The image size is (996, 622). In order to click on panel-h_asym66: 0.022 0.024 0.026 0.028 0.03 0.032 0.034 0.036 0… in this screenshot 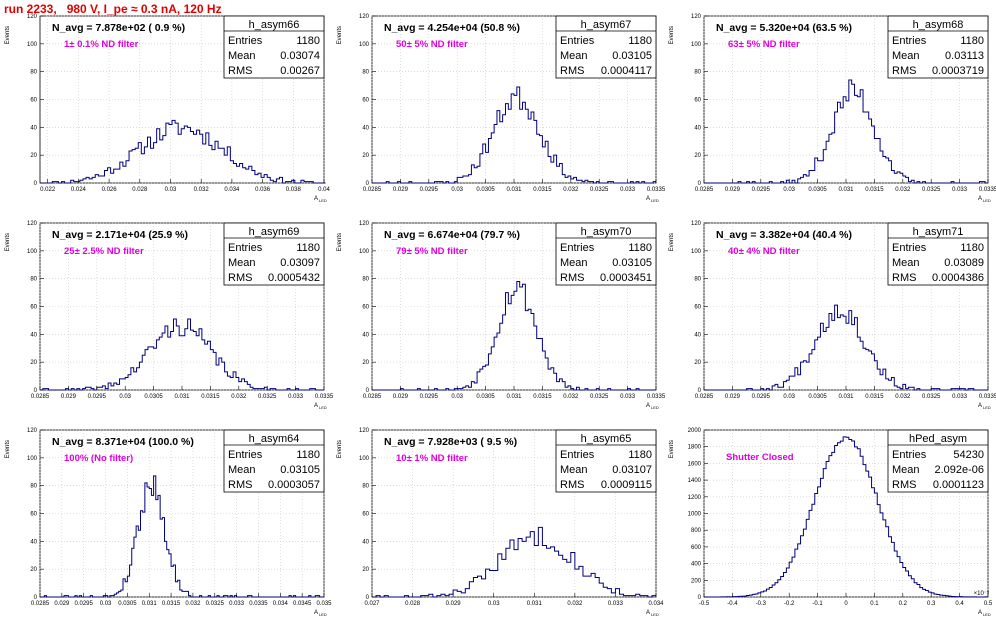, I will do `click(167, 108)`.